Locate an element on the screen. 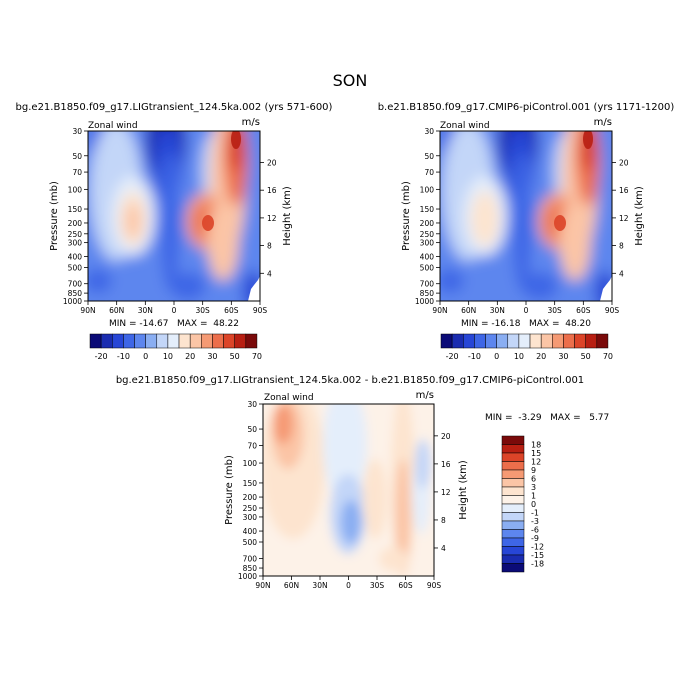  panel-lig-field is located at coordinates (174, 216).